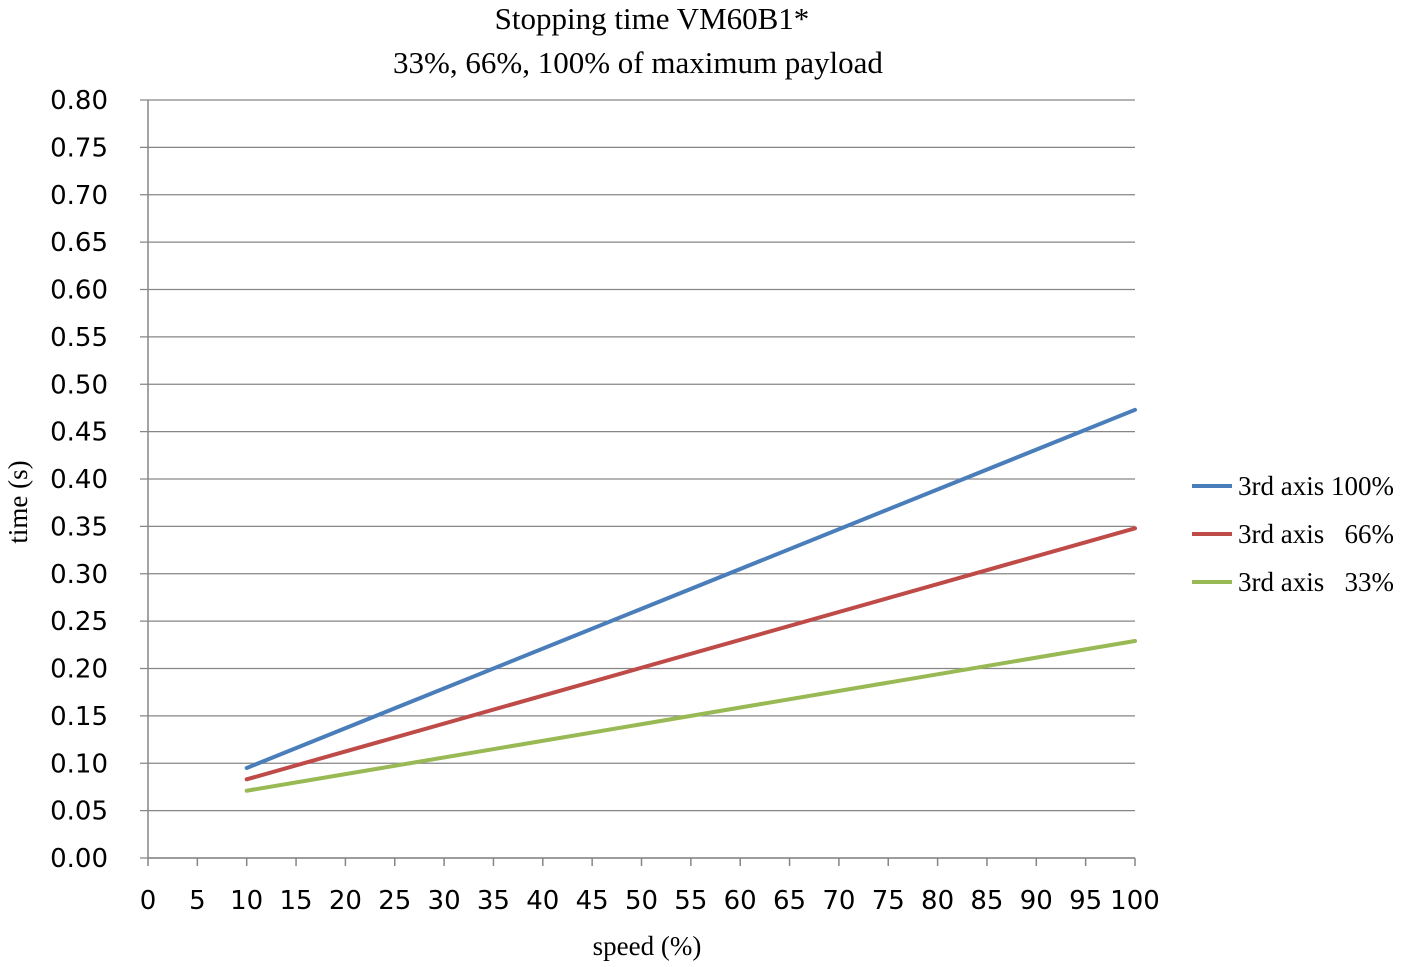  Describe the element at coordinates (296, 901) in the screenshot. I see `x-tick-label-3: 15` at that location.